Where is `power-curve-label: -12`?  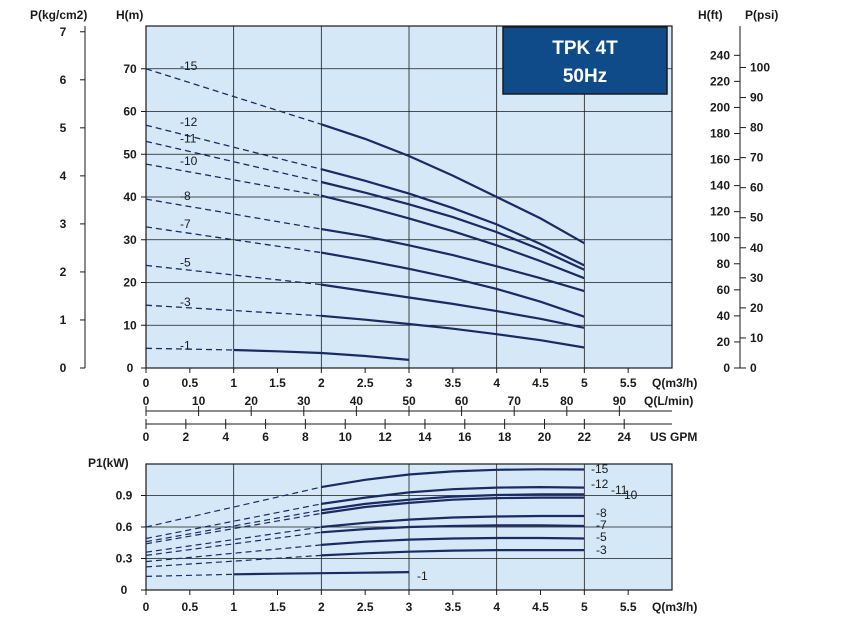
power-curve-label: -12 is located at coordinates (600, 484).